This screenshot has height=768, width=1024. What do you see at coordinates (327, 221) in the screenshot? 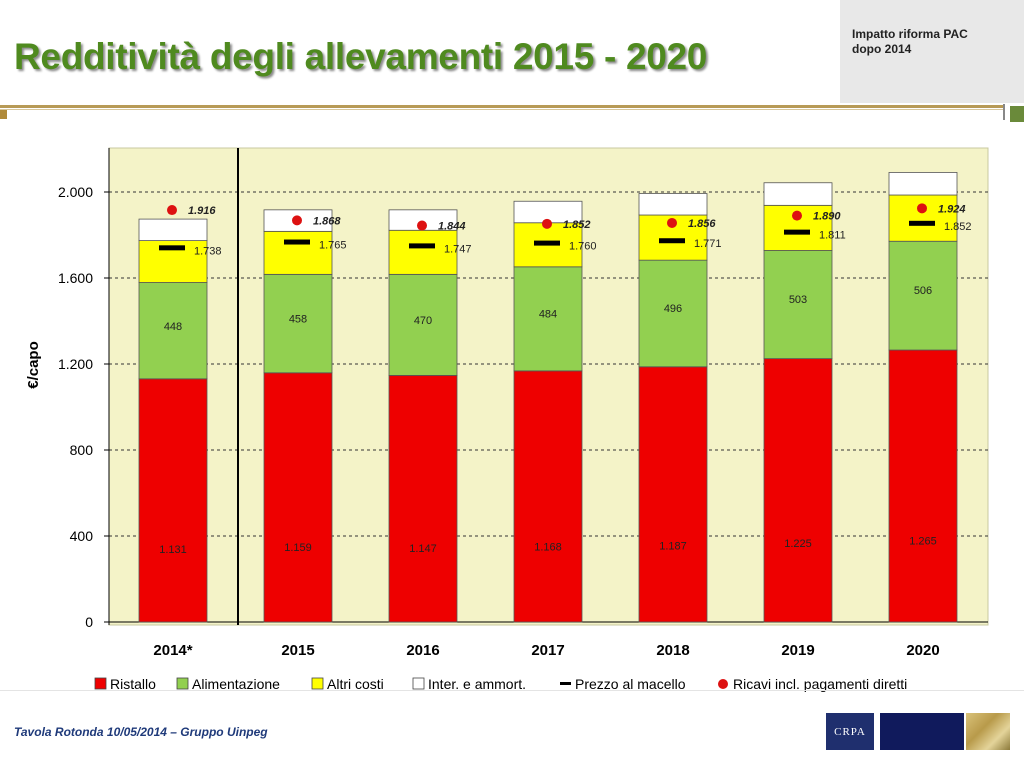
I see `ricavi-label: 1.868` at bounding box center [327, 221].